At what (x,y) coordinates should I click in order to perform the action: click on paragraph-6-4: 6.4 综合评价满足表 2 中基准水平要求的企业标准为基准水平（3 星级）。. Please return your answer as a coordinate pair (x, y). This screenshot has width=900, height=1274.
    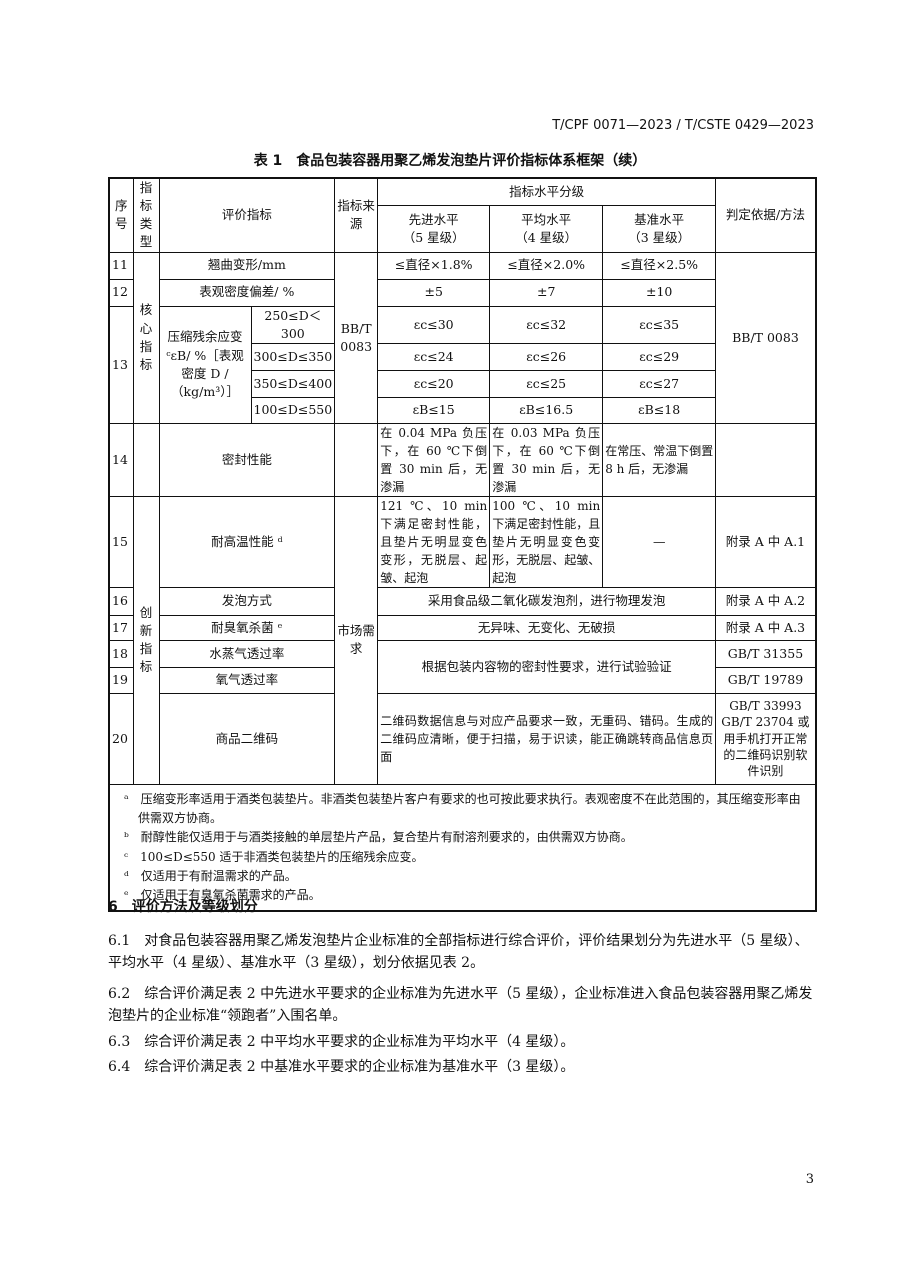
    Looking at the image, I should click on (341, 1067).